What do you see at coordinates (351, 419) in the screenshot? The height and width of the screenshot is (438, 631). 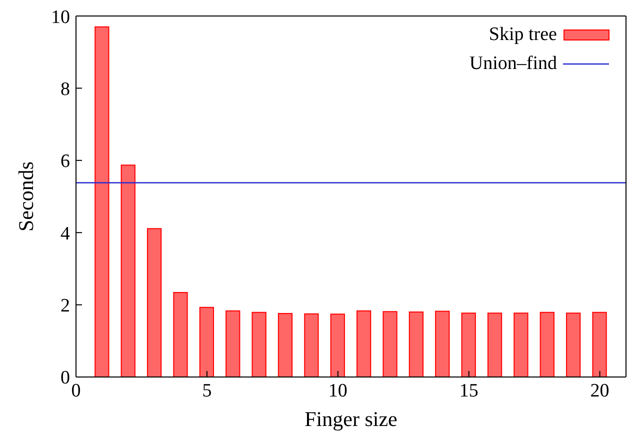 I see `x-axis-title: Finger size` at bounding box center [351, 419].